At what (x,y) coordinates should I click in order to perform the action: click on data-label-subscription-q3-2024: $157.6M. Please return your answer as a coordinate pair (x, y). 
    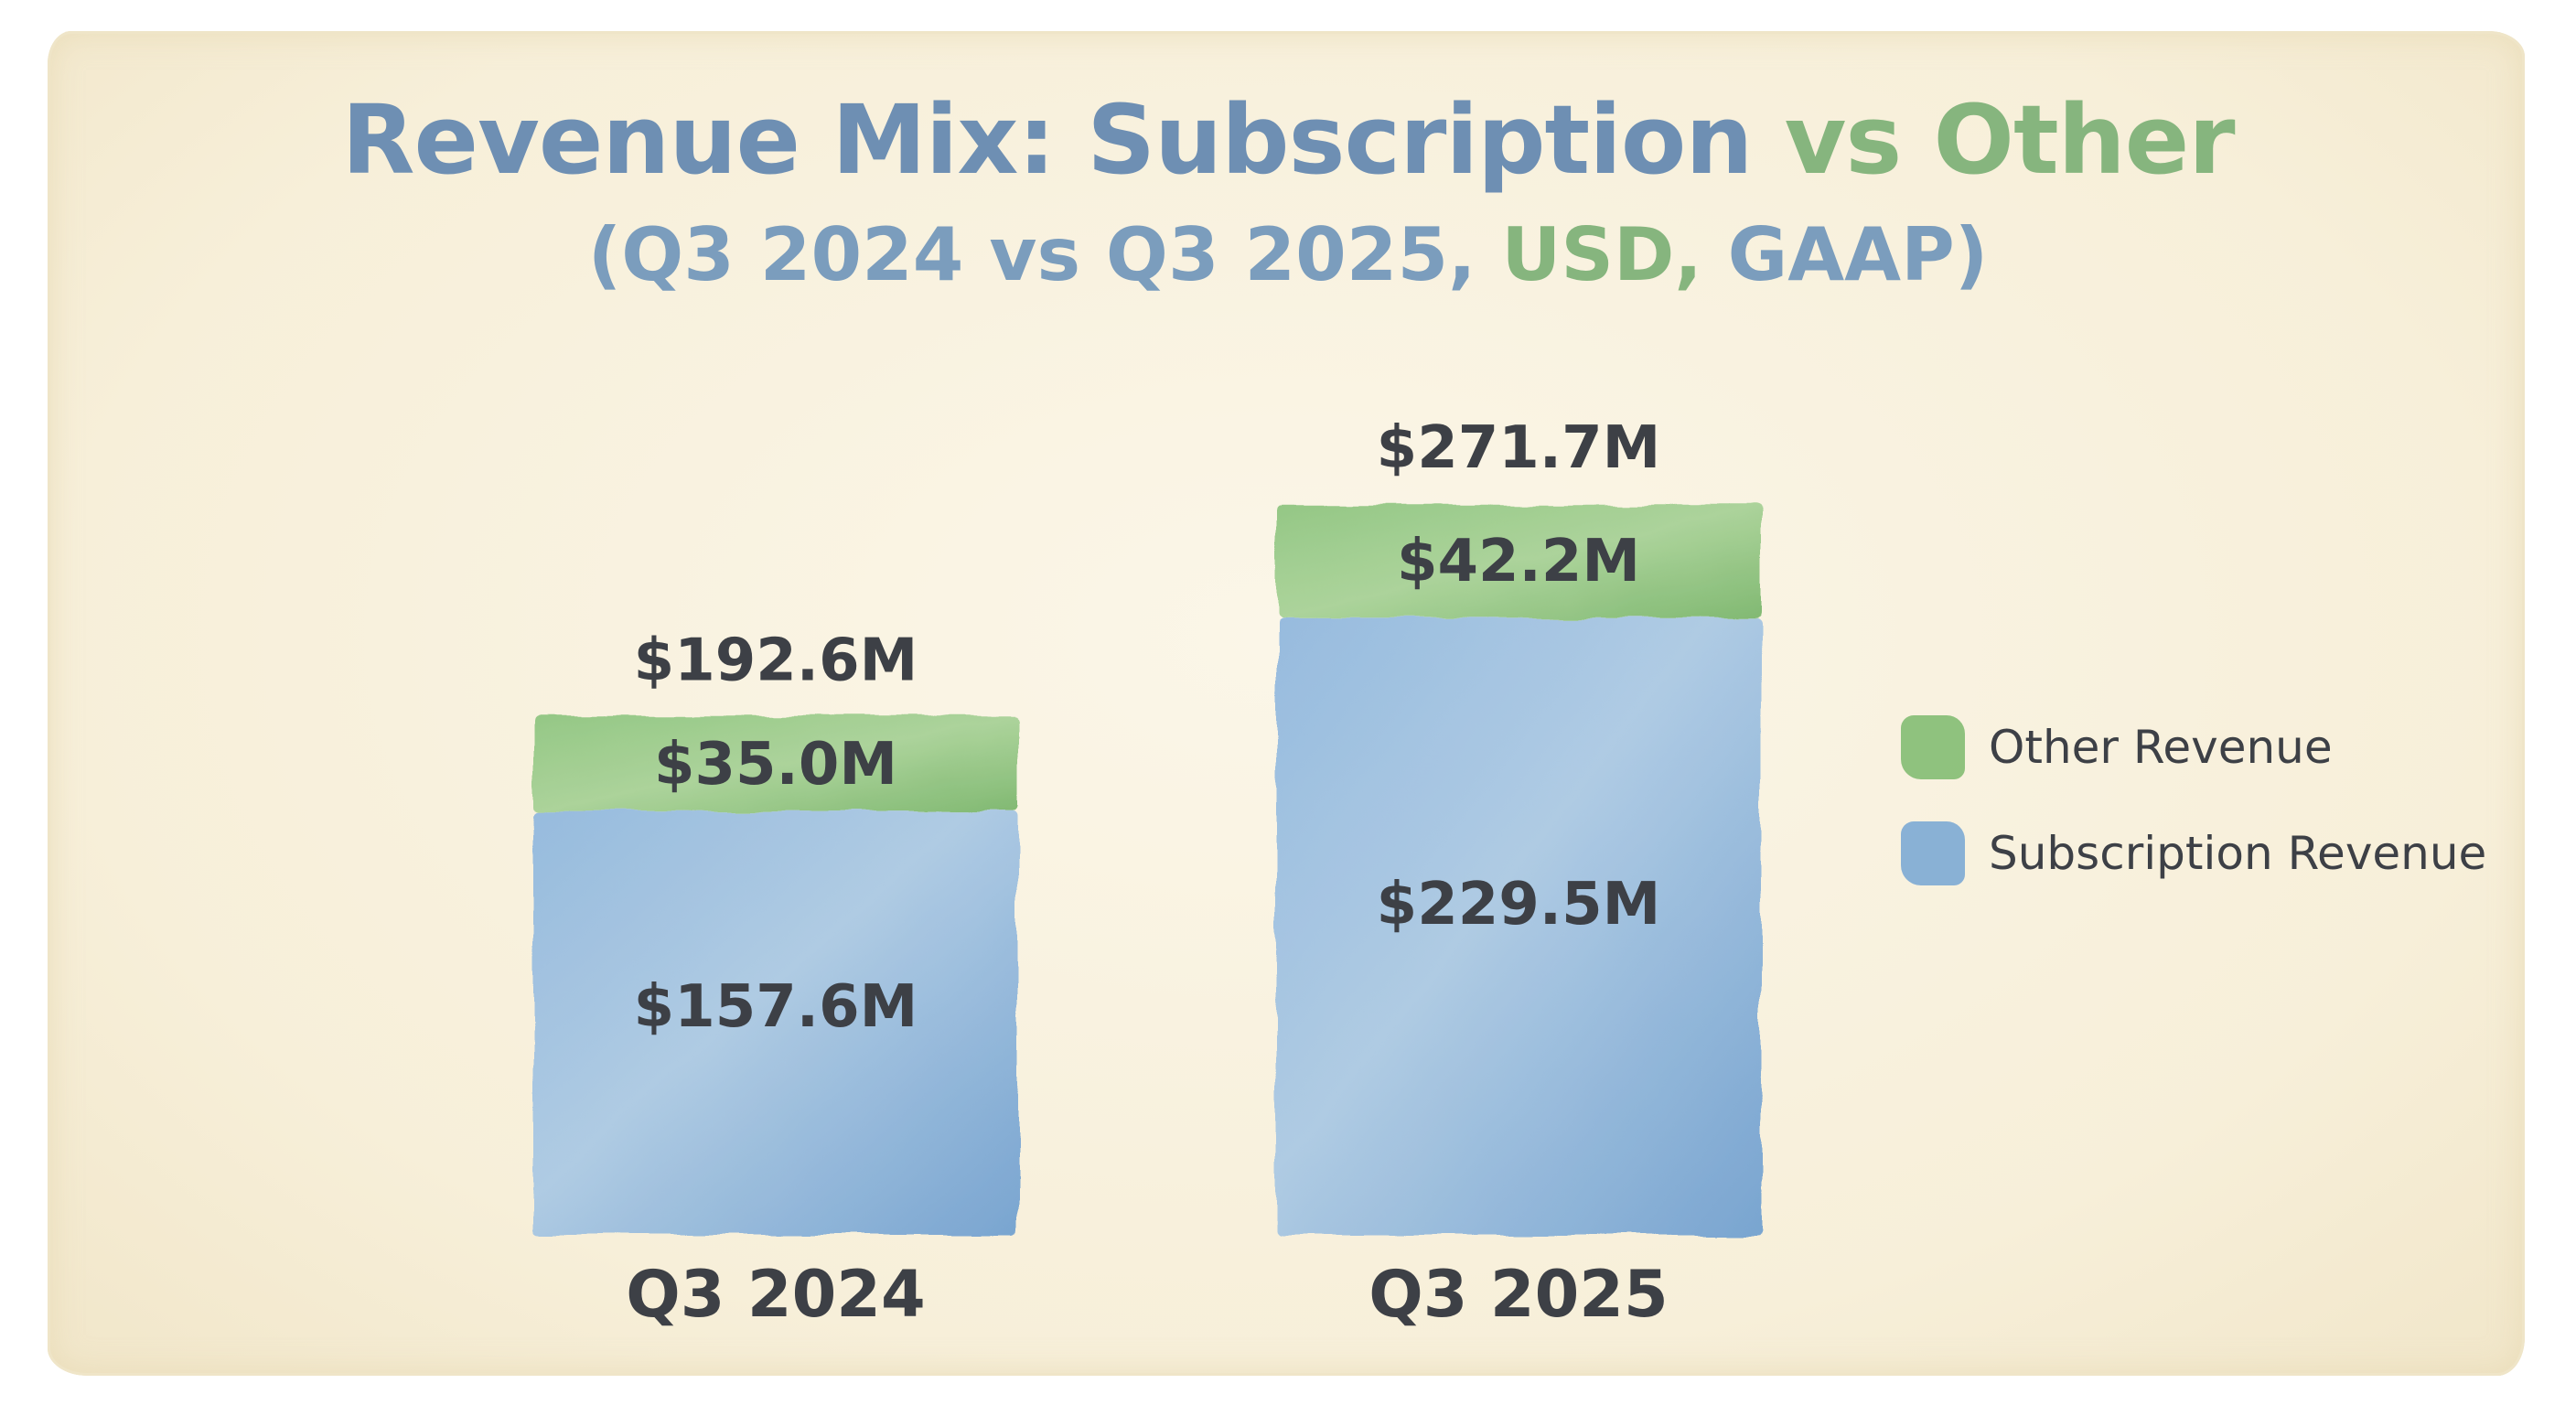
    Looking at the image, I should click on (776, 1007).